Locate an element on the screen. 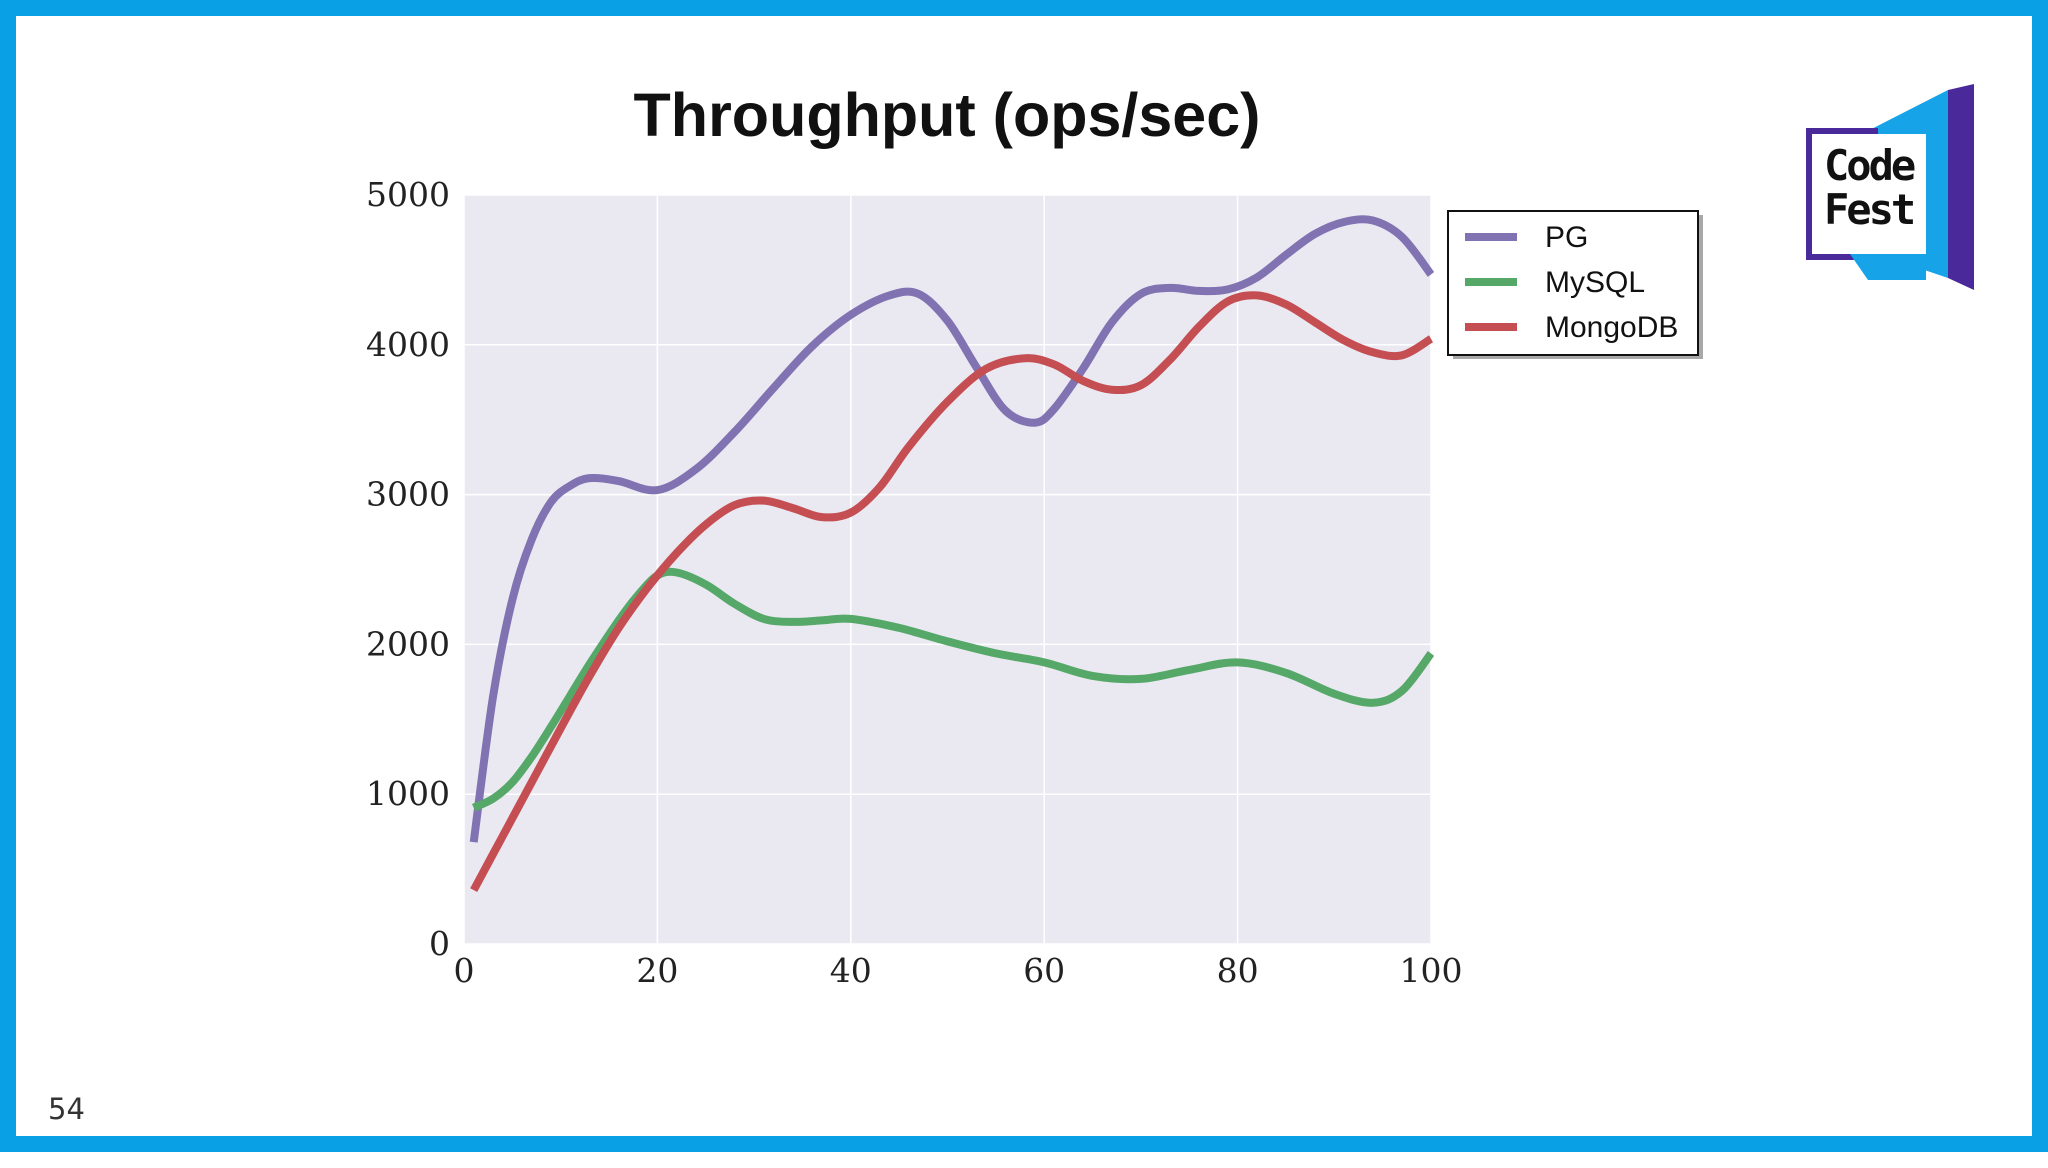  legend-label-mysql: MySQL is located at coordinates (1595, 282).